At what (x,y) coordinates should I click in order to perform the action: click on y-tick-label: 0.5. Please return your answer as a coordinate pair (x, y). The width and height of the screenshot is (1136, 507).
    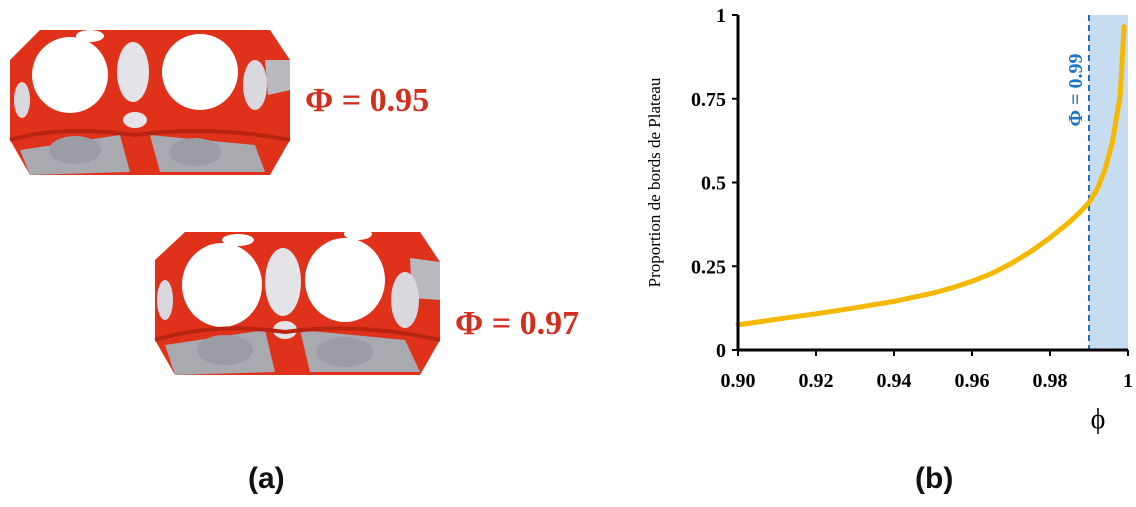
    Looking at the image, I should click on (713, 184).